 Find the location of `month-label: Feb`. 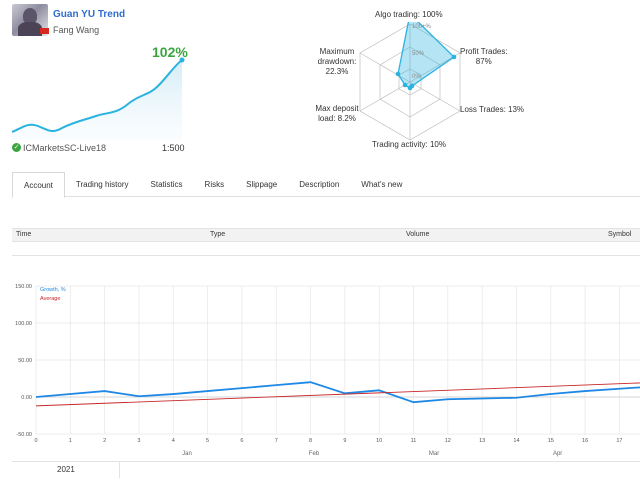

month-label: Feb is located at coordinates (314, 454).